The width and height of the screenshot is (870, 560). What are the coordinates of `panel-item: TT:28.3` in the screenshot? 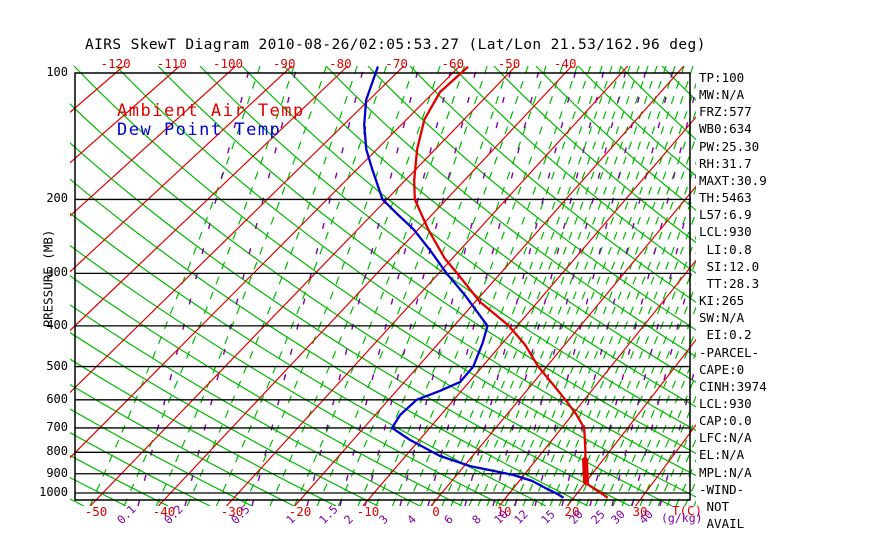 It's located at (729, 283).